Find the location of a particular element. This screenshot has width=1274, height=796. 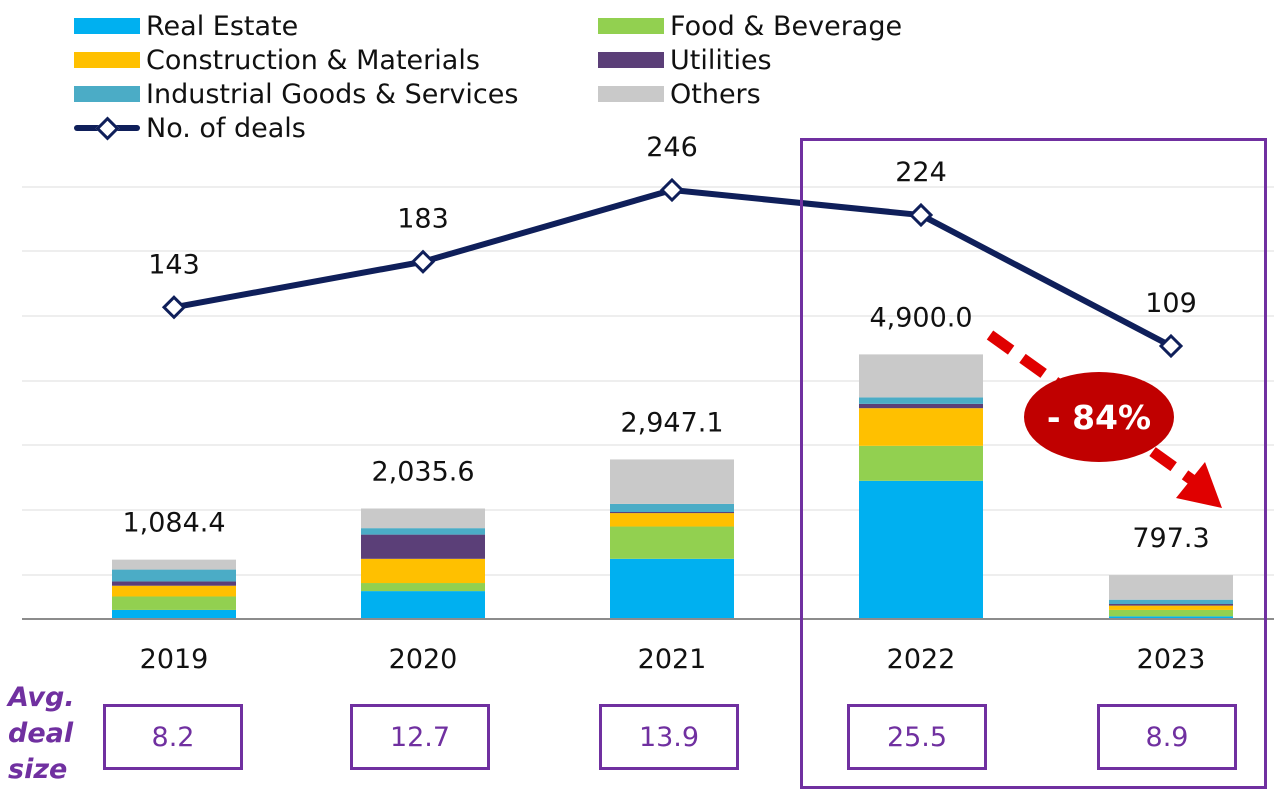

bar-segment-construction-materials-2023 is located at coordinates (1171, 607).